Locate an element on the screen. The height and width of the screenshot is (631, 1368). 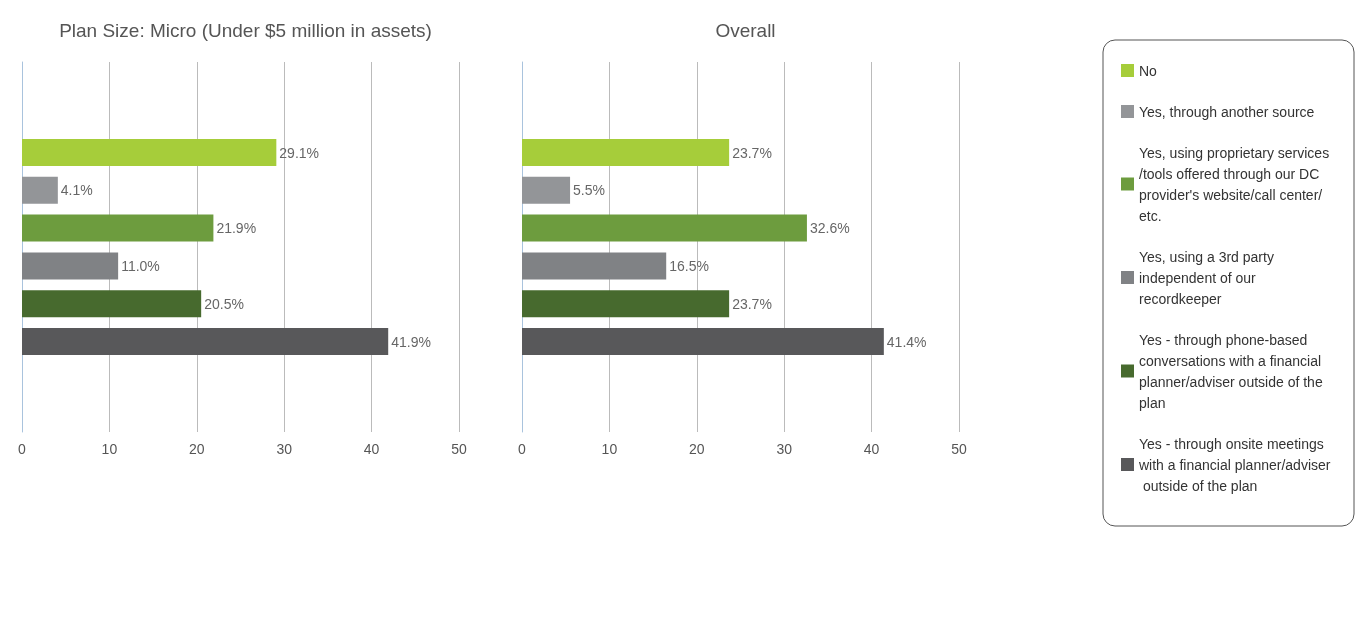
legend-label: No is located at coordinates (1148, 70).